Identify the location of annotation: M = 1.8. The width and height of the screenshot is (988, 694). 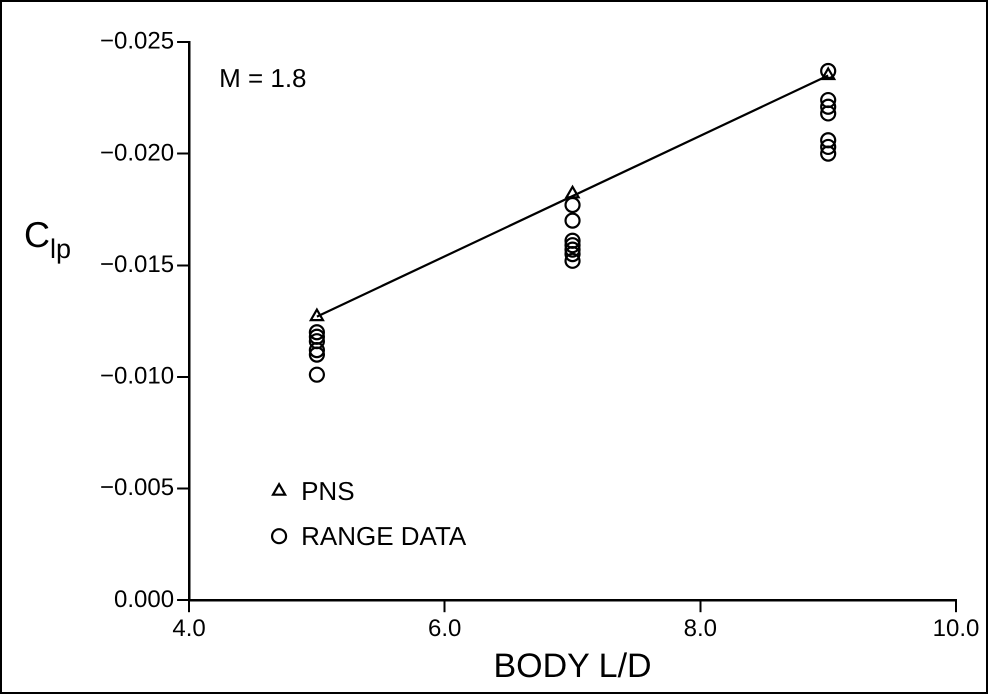
(263, 78).